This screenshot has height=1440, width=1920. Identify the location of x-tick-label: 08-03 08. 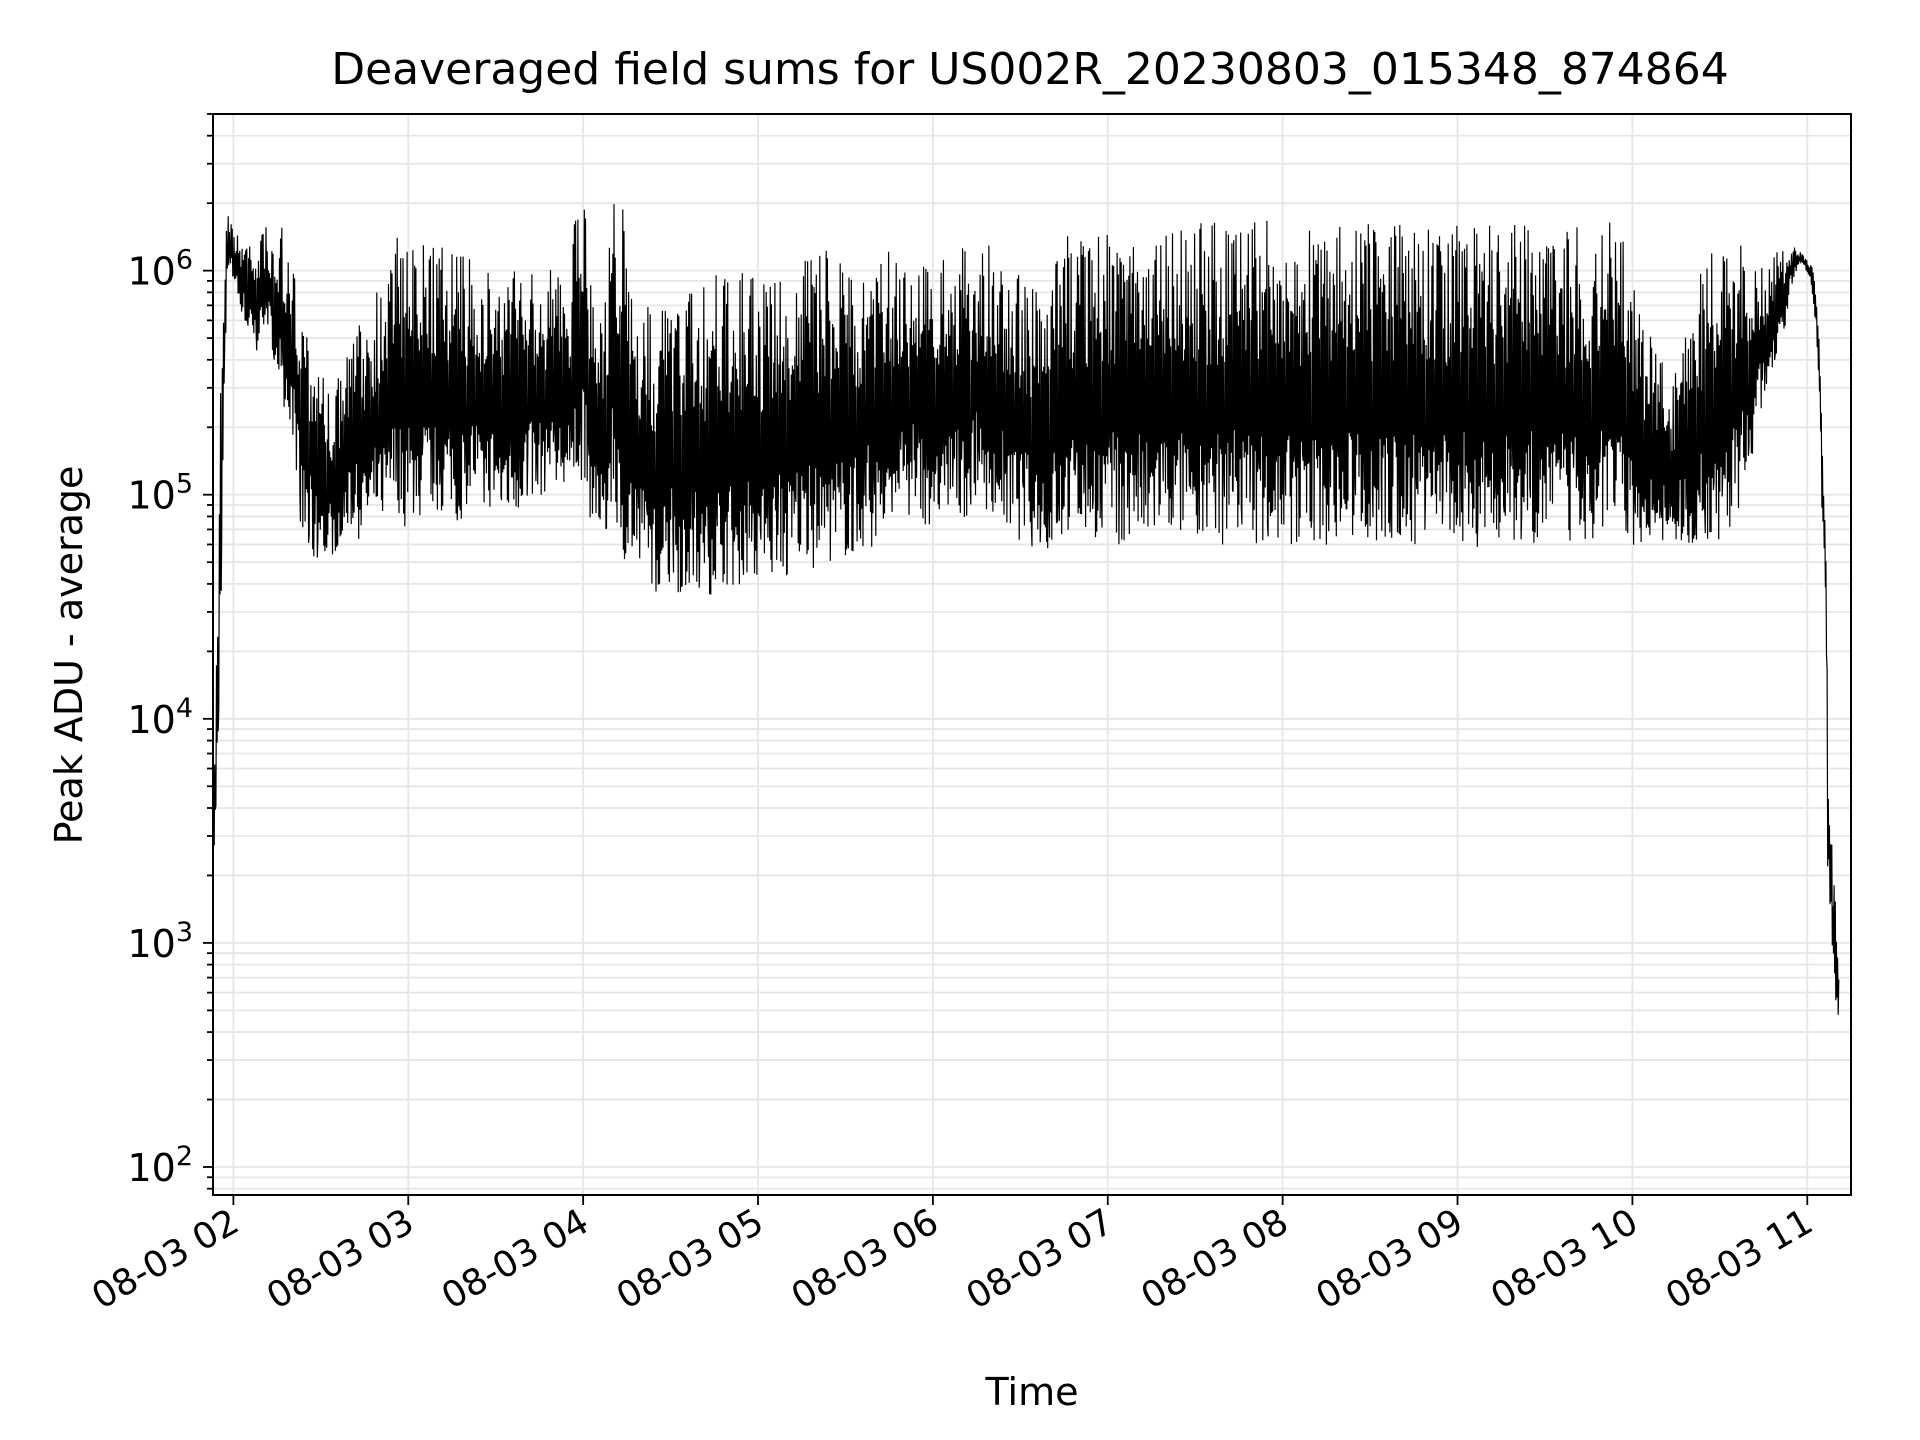
(1214, 1259).